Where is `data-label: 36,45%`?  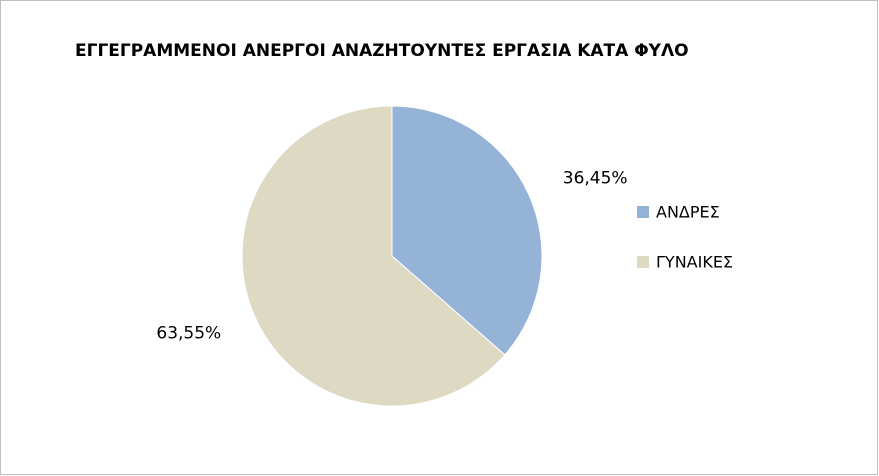
data-label: 36,45% is located at coordinates (595, 179).